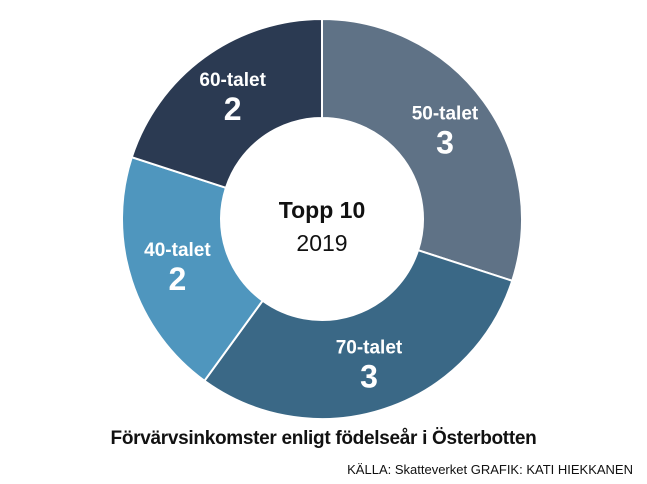  I want to click on center-subtitle: 2019, so click(321, 243).